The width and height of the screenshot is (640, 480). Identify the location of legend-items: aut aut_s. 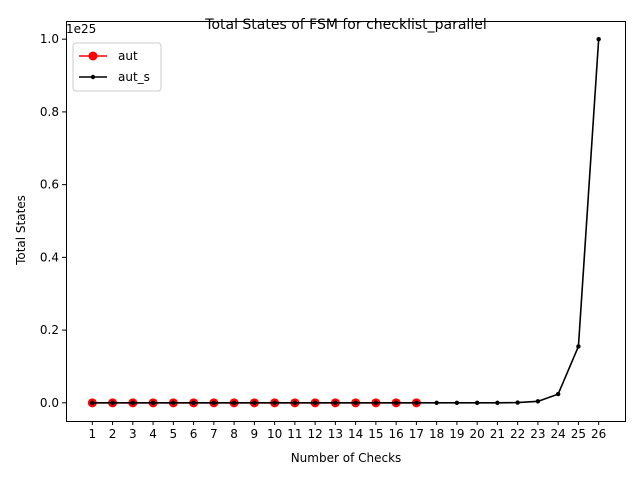
(114, 66).